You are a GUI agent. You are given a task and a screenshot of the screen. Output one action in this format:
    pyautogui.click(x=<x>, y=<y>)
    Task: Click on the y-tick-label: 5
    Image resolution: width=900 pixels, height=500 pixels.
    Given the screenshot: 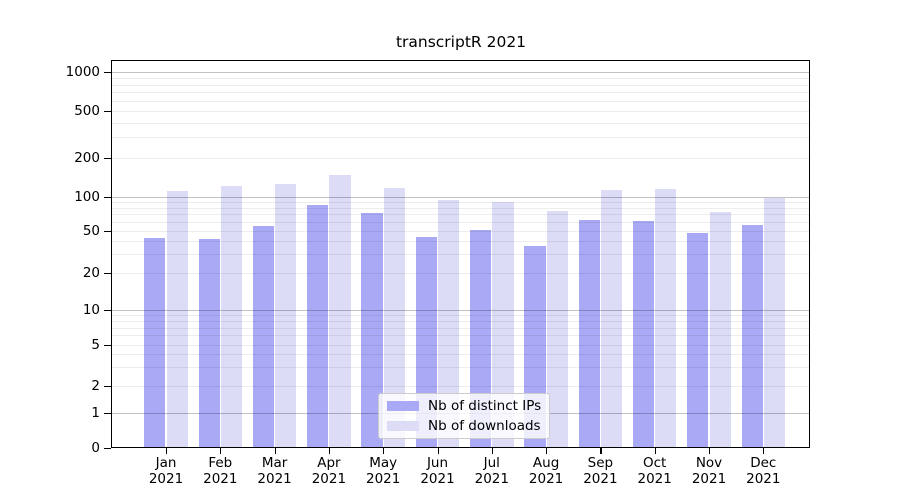 What is the action you would take?
    pyautogui.click(x=95, y=344)
    